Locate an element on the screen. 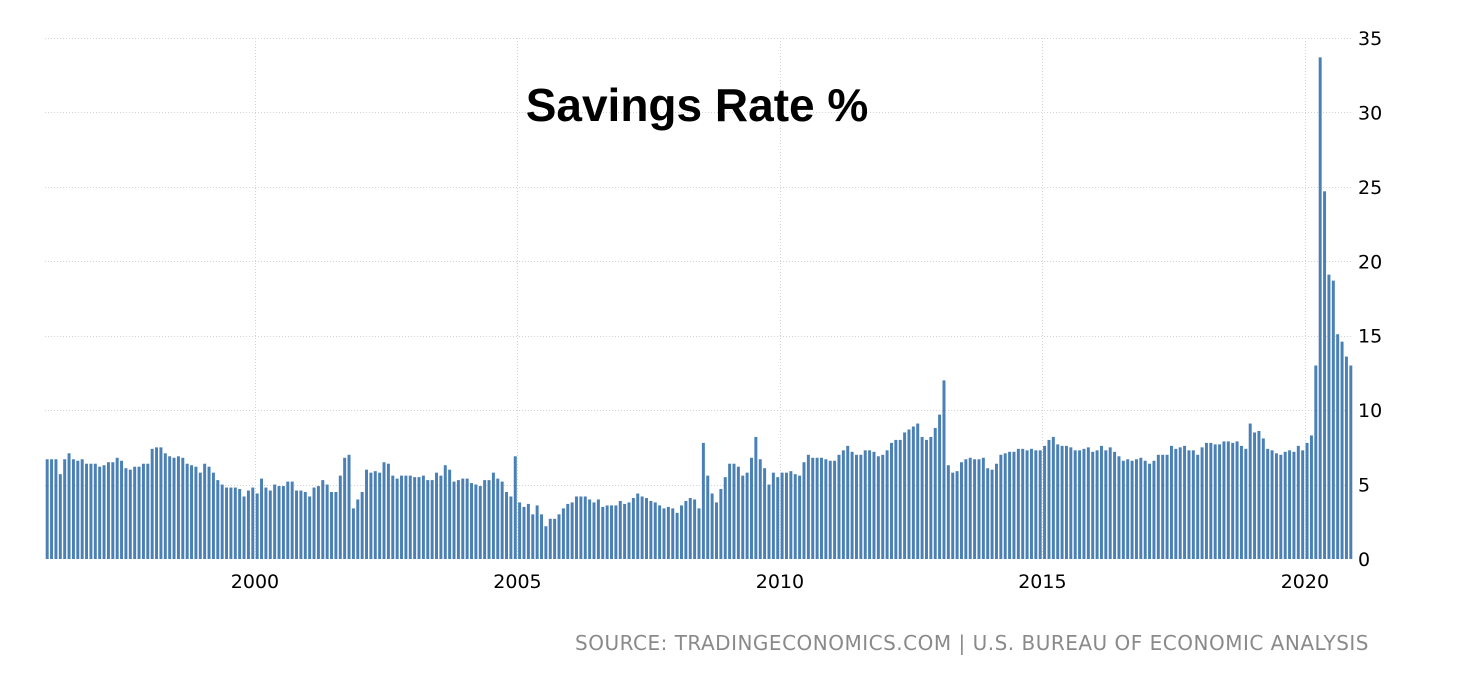 Image resolution: width=1460 pixels, height=680 pixels. x-axis-ticks: 2000 2005 2010 2015 2020 is located at coordinates (780, 582).